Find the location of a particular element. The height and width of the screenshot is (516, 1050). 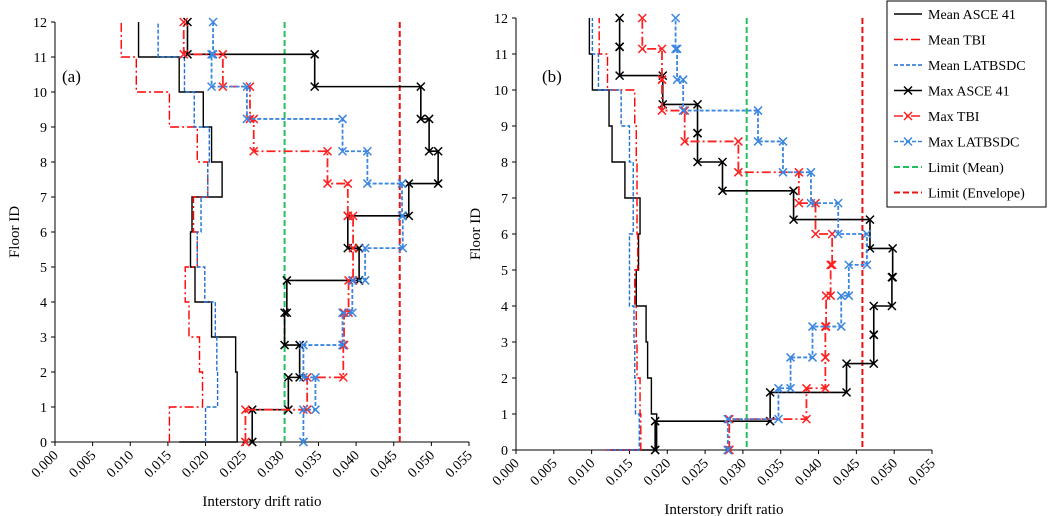

panel-a-y-tick-label: 1 is located at coordinates (43, 408).